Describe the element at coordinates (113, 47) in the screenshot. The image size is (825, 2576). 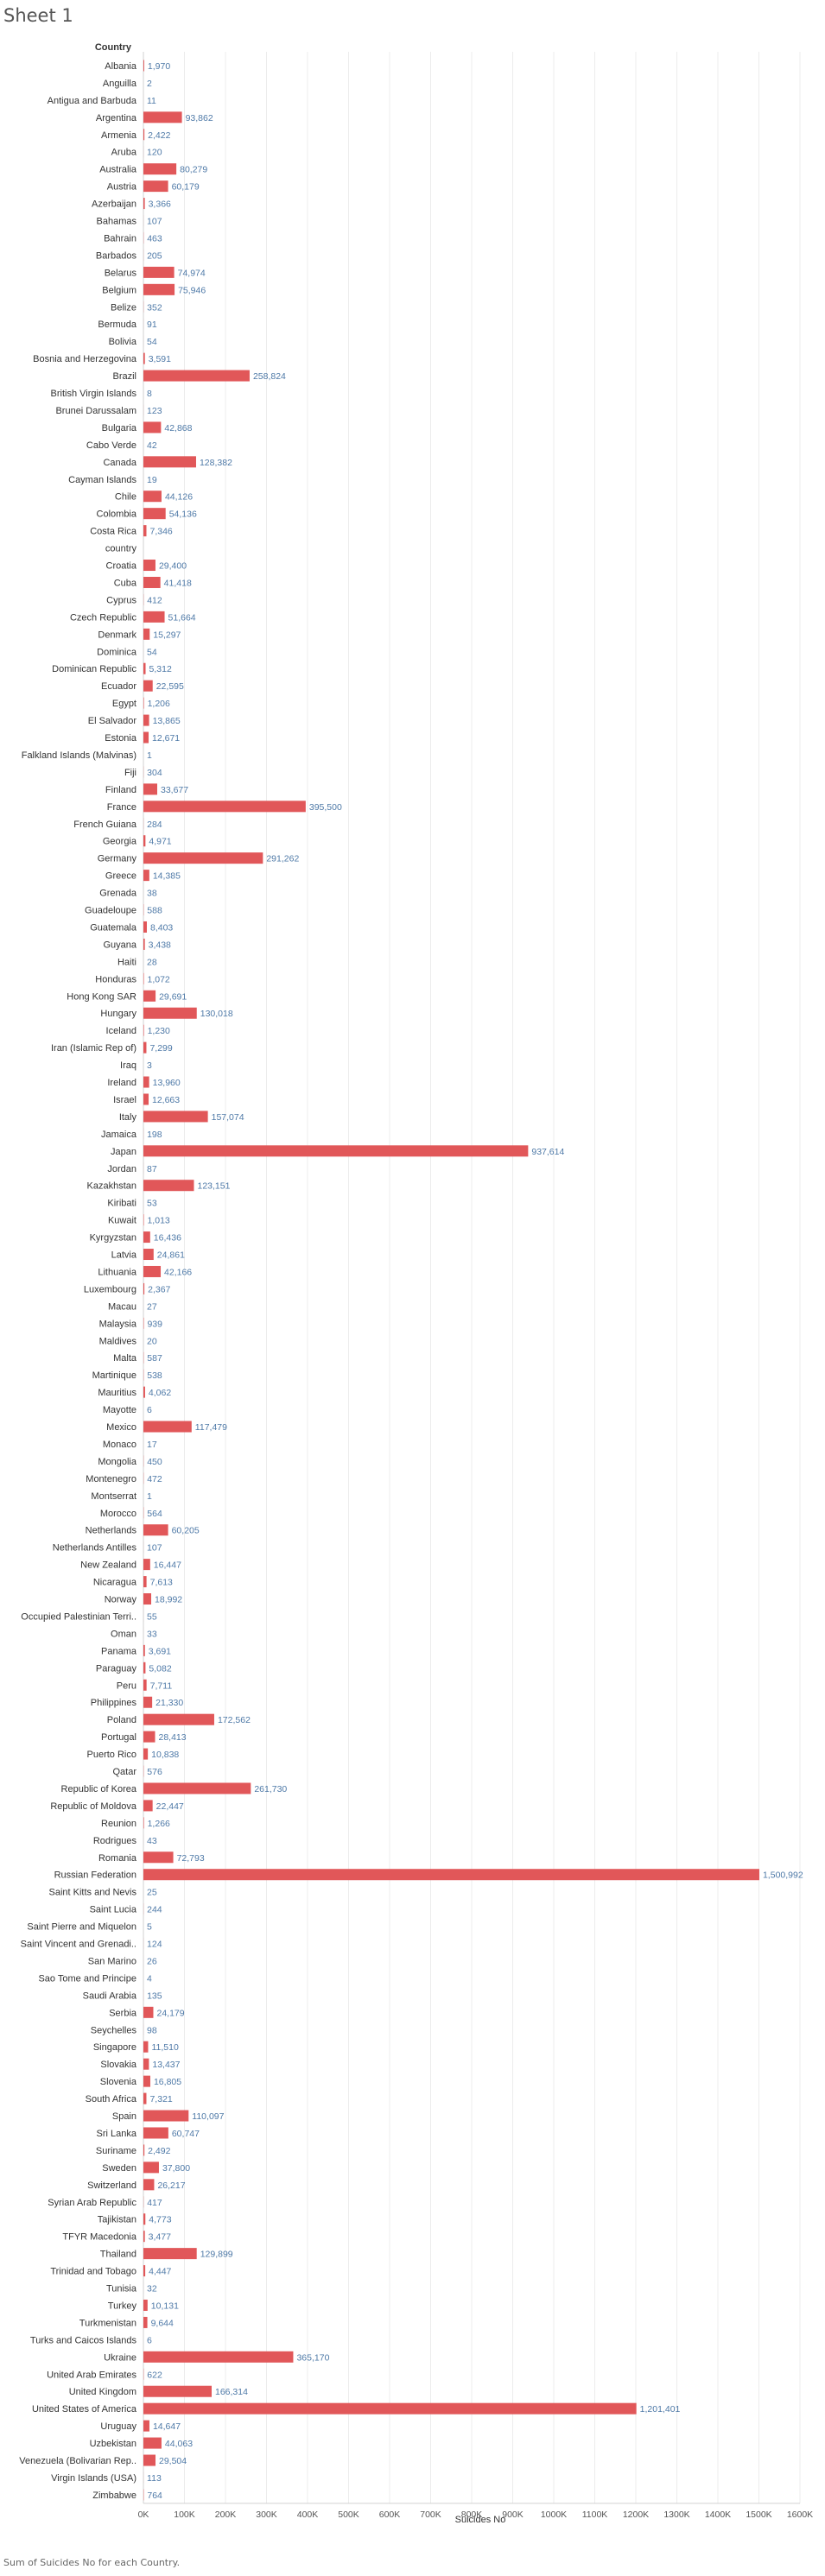
I see `row-header: Country` at that location.